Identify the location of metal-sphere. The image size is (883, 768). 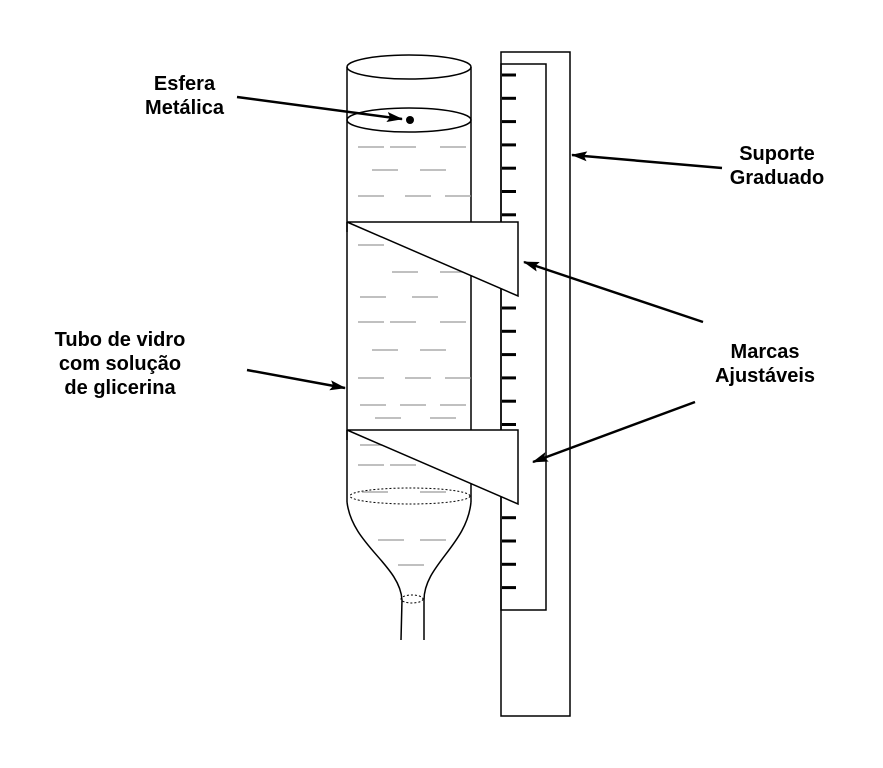
(410, 120).